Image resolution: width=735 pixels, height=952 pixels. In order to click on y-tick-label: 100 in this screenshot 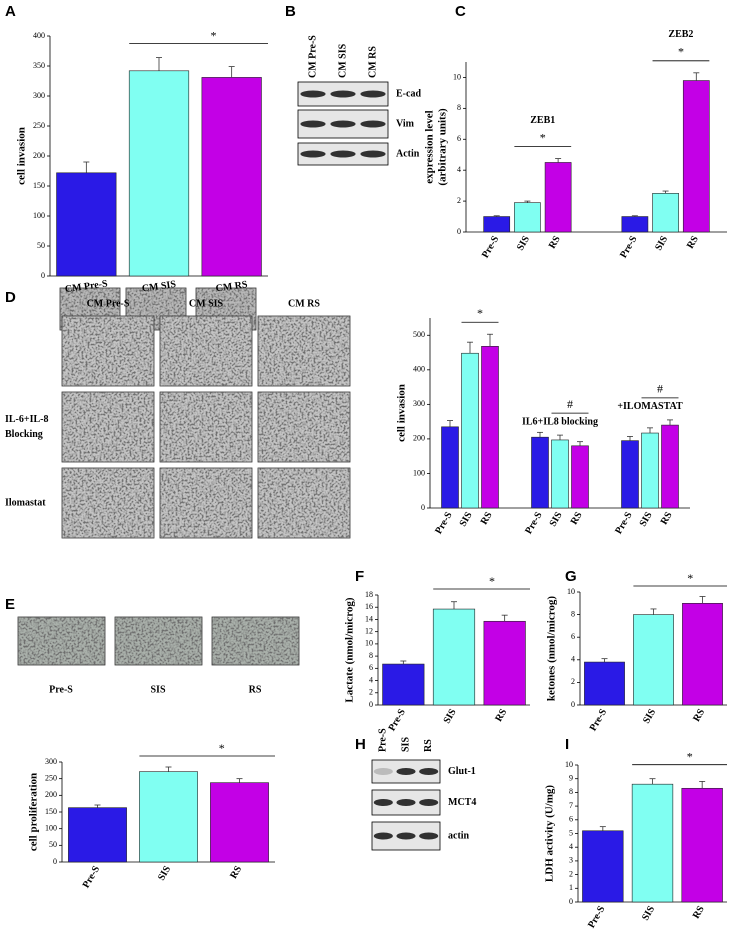, I will do `click(419, 472)`.